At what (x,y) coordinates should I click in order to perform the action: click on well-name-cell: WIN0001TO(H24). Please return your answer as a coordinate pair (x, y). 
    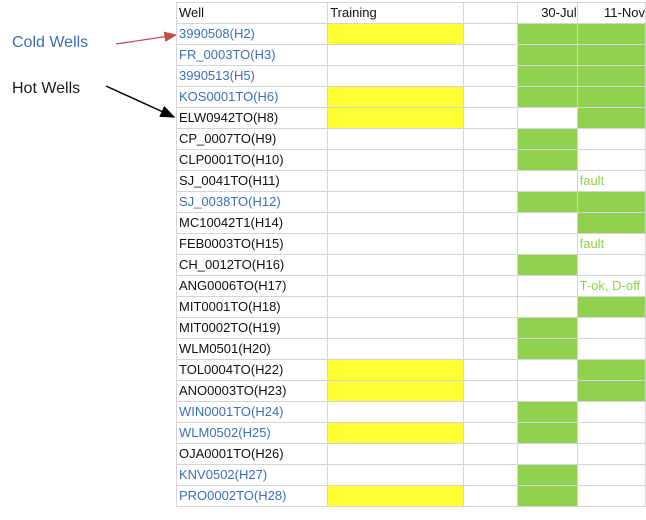
    Looking at the image, I should click on (252, 412).